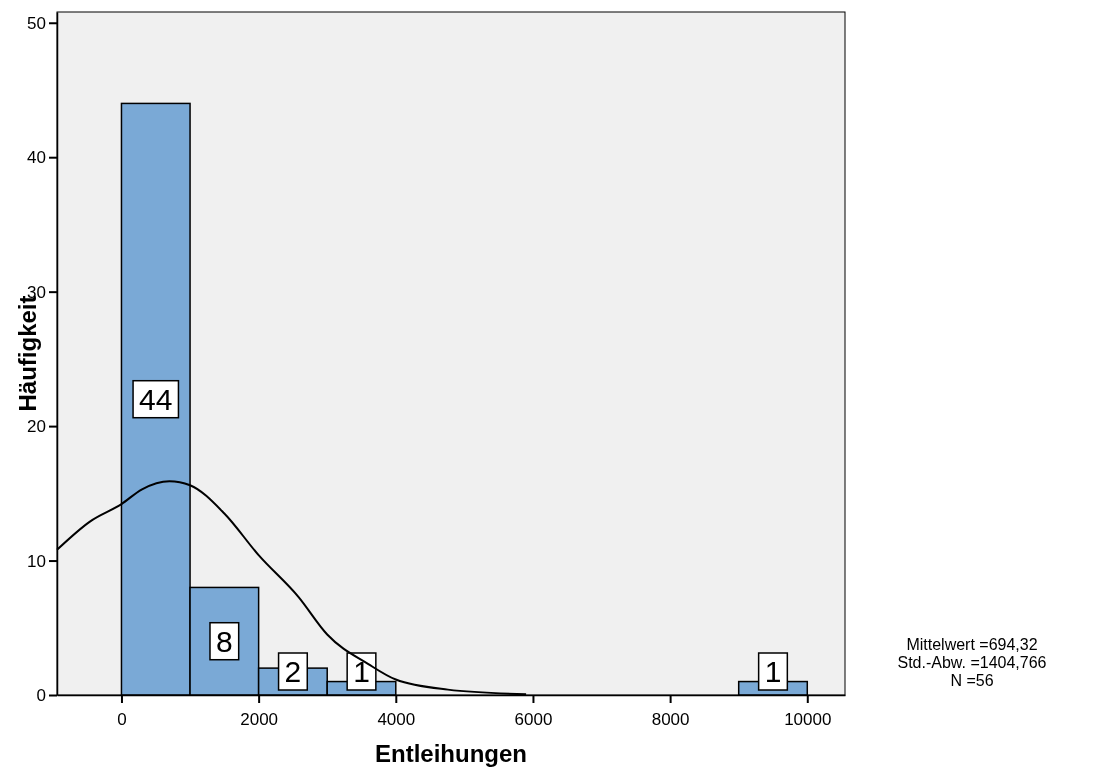 The height and width of the screenshot is (777, 1111). Describe the element at coordinates (36, 427) in the screenshot. I see `y-tick-label: 20` at that location.